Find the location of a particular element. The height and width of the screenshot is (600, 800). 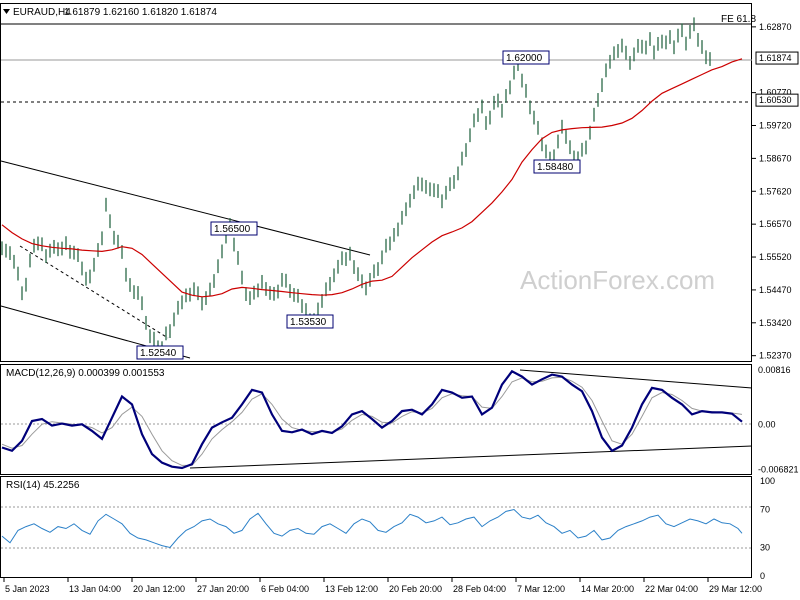

macd-tick-label: -0.006821 is located at coordinates (778, 470).